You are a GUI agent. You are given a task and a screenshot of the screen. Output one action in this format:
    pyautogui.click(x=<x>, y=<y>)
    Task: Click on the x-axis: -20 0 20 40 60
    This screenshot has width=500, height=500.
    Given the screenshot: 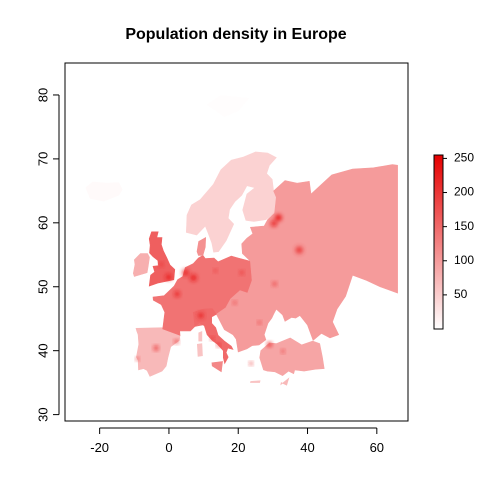 What is the action you would take?
    pyautogui.click(x=237, y=441)
    